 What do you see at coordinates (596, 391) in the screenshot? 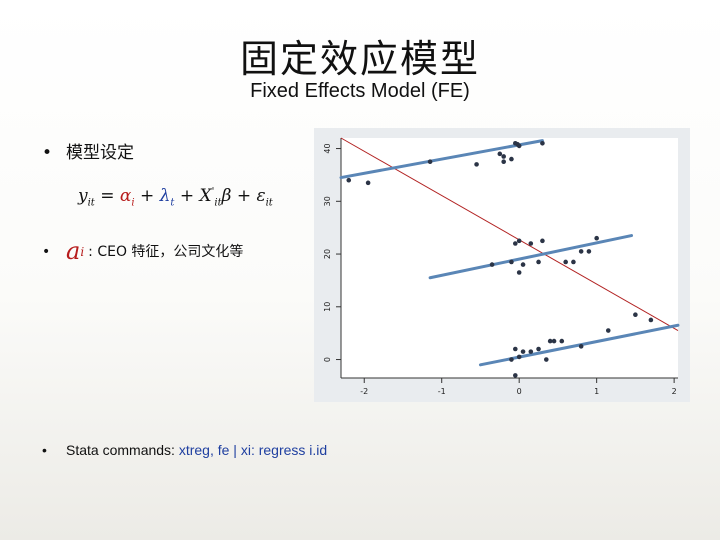
I see `x-tick-label: 1` at bounding box center [596, 391].